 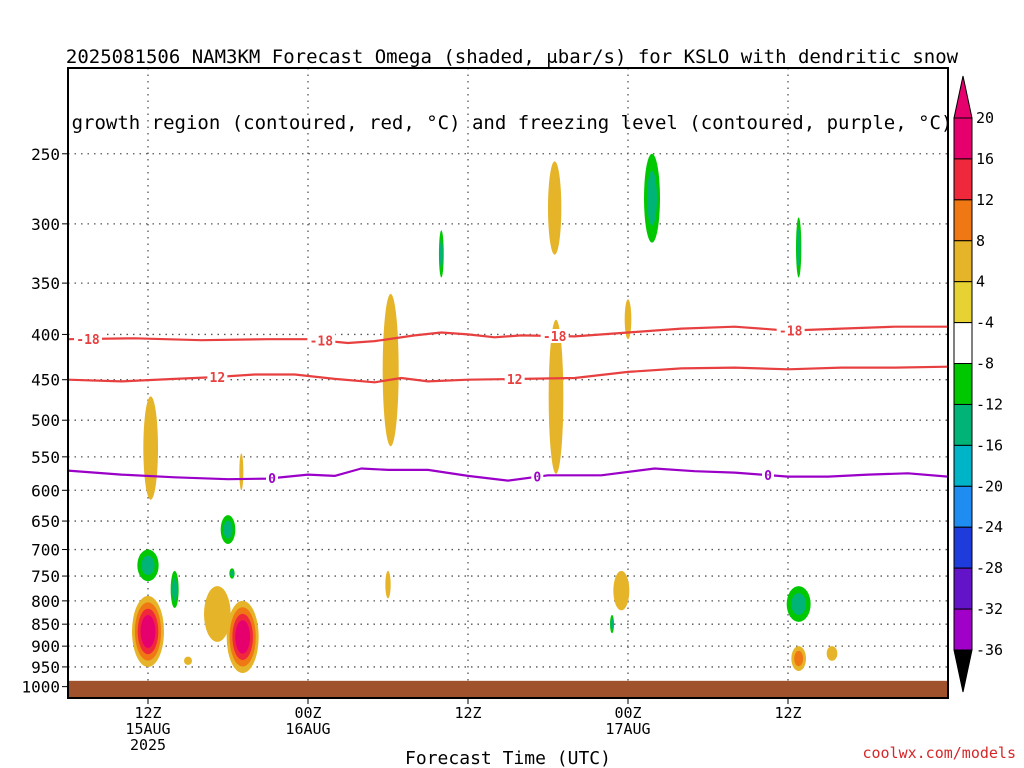 What do you see at coordinates (980, 241) in the screenshot?
I see `colorbar-label: 8` at bounding box center [980, 241].